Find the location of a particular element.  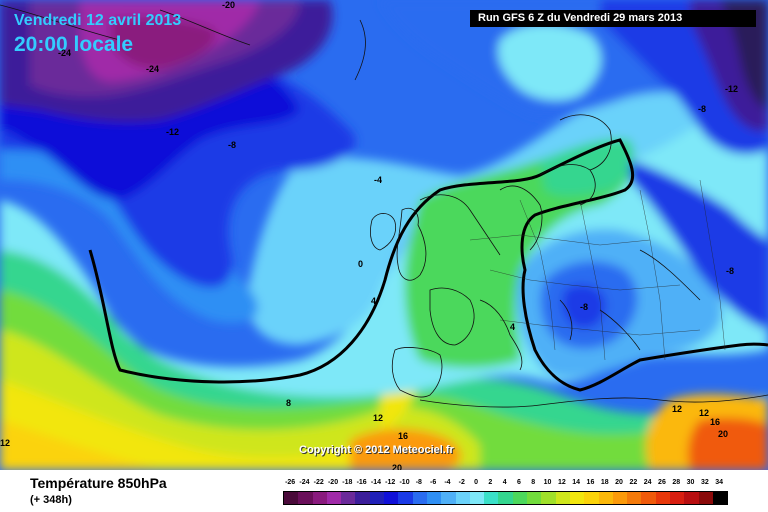

color-scale-tick-label: -10 is located at coordinates (404, 482).